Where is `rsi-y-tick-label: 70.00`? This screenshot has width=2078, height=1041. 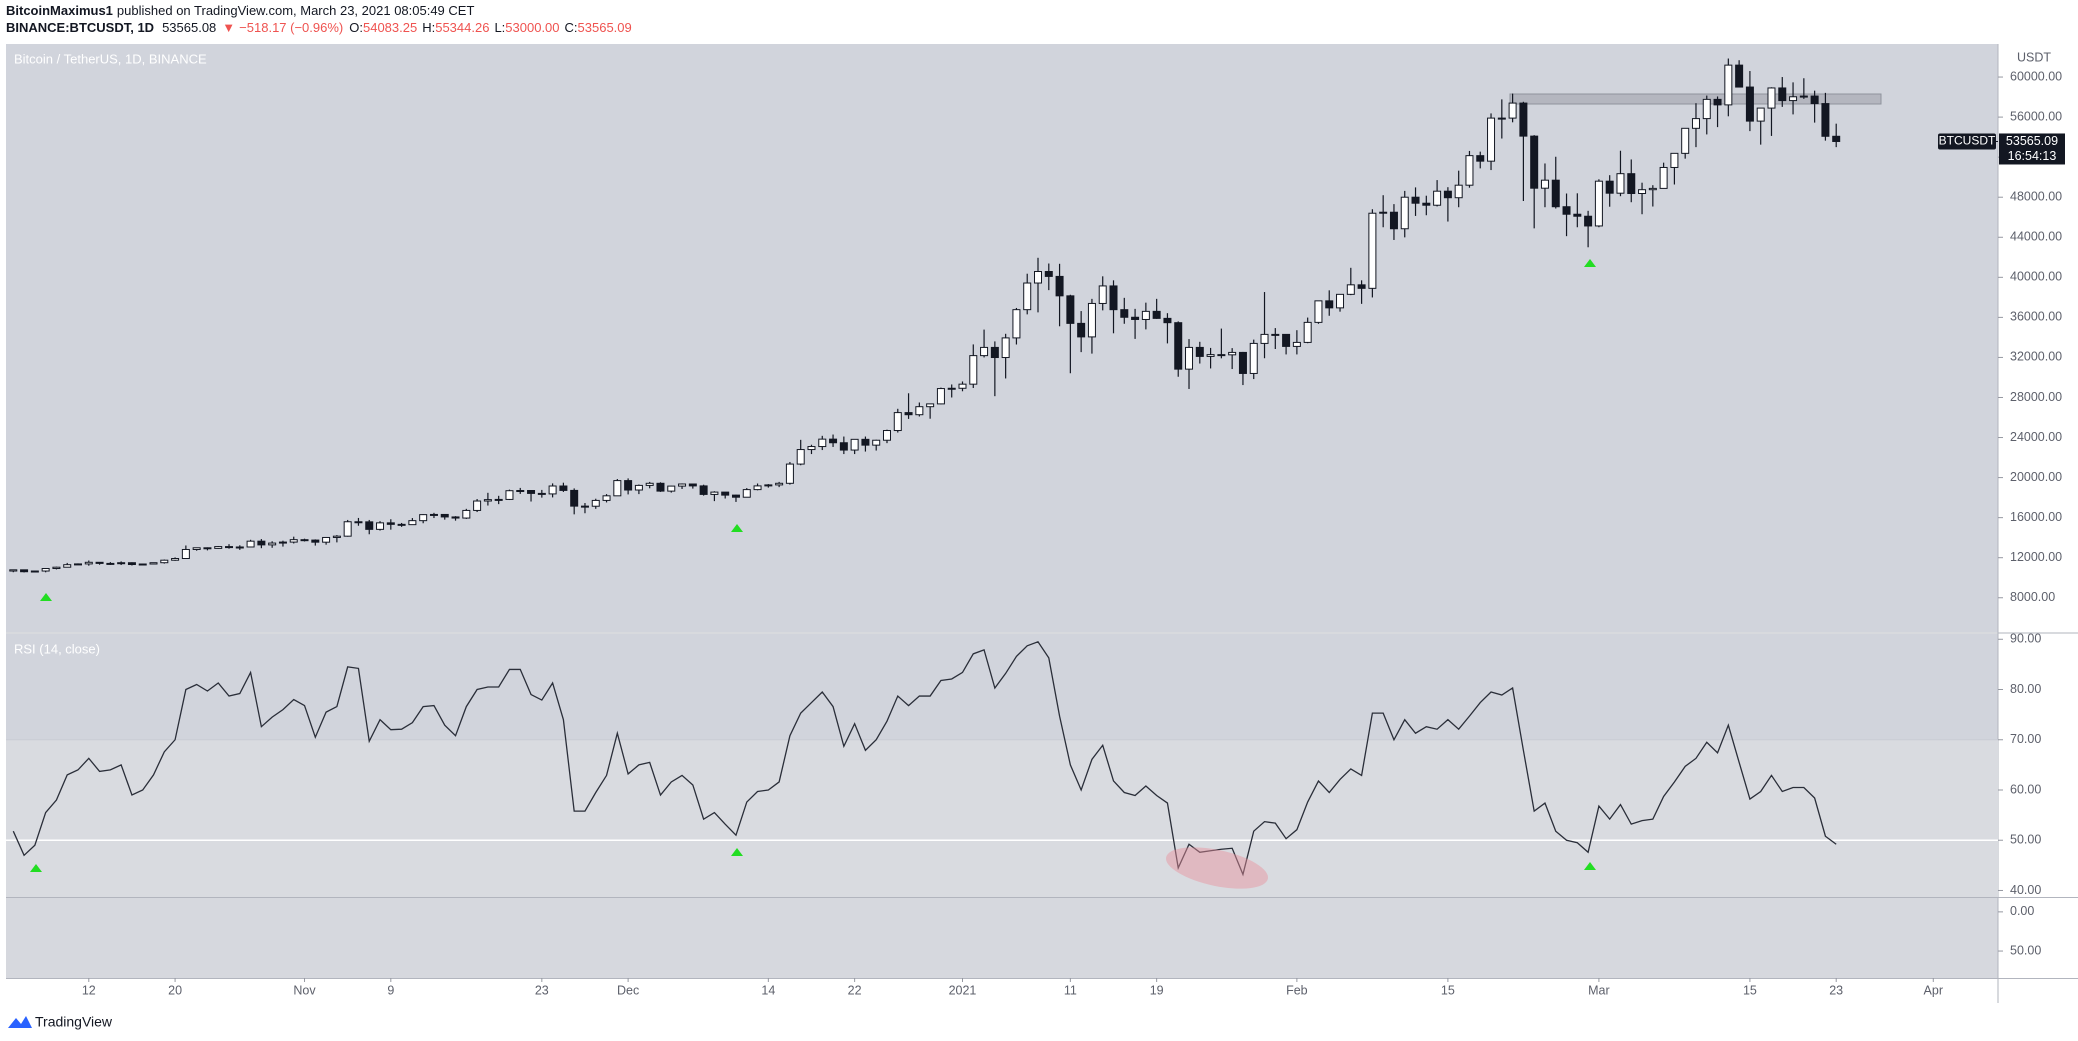 rsi-y-tick-label: 70.00 is located at coordinates (2025, 739).